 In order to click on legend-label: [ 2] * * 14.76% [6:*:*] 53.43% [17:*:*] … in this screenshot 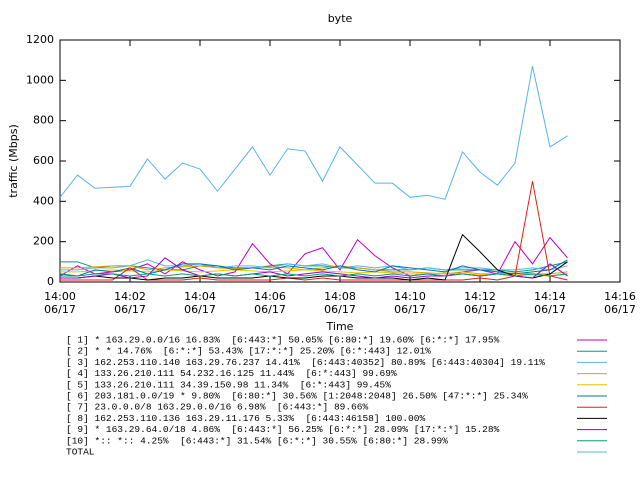, I will do `click(248, 351)`.